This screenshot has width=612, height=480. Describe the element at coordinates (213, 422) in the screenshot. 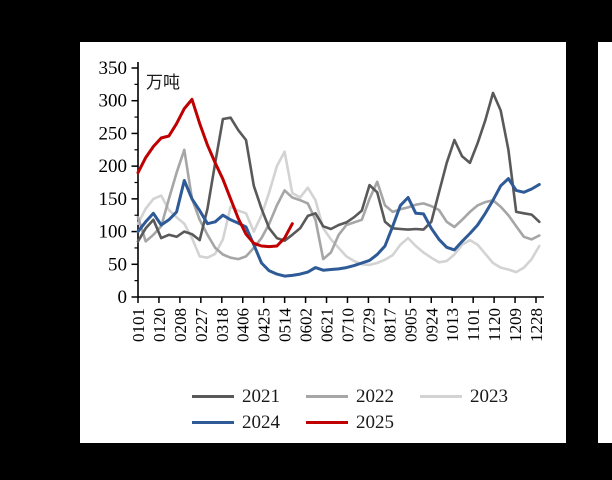

I see `legend-swatch-2024` at that location.